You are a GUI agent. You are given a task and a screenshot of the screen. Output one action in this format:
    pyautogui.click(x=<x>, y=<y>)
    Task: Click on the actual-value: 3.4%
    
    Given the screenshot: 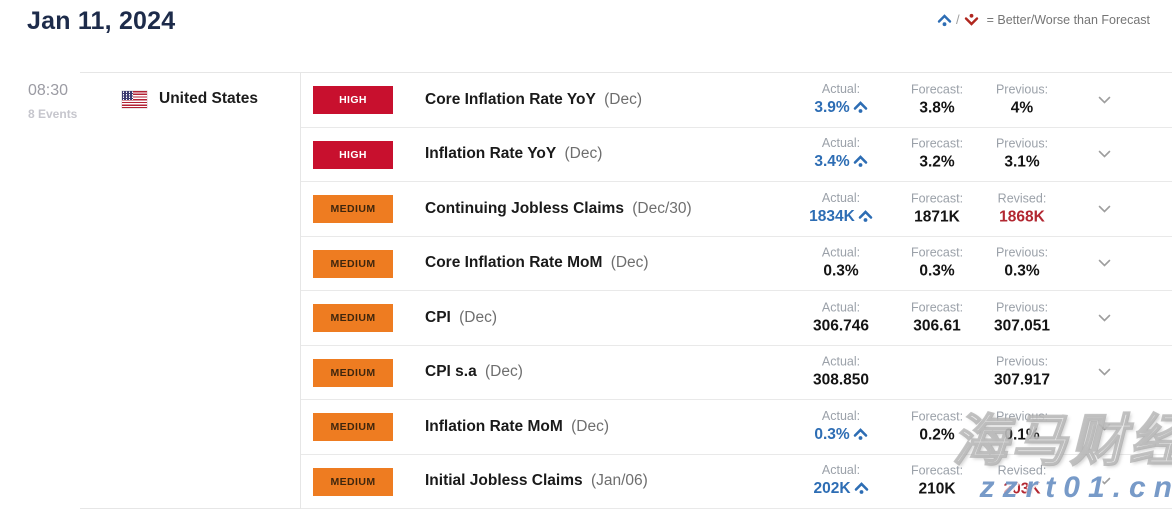 What is the action you would take?
    pyautogui.click(x=841, y=162)
    